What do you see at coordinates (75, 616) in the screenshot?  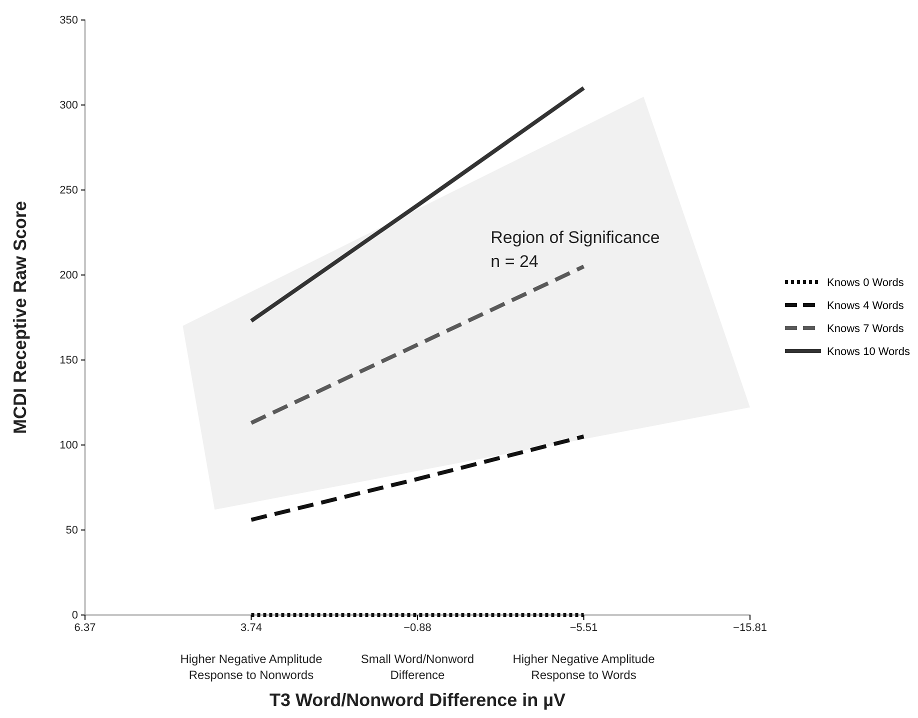 I see `y-tick-label: 0` at bounding box center [75, 616].